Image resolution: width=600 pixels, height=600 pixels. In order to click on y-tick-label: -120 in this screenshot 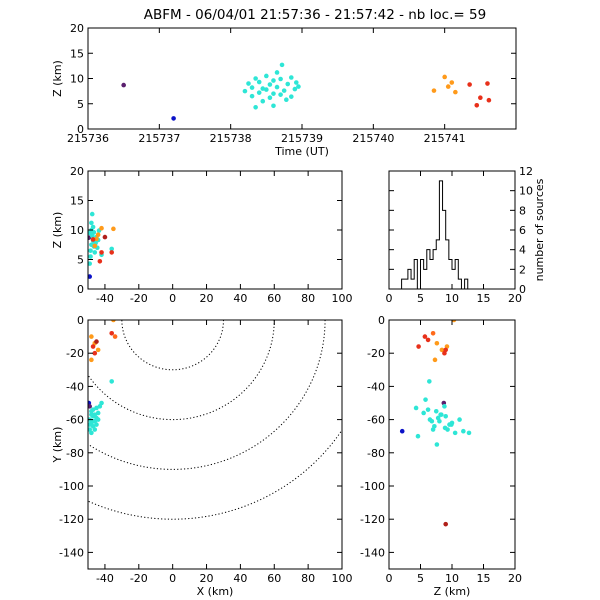, I will do `click(71, 519)`.